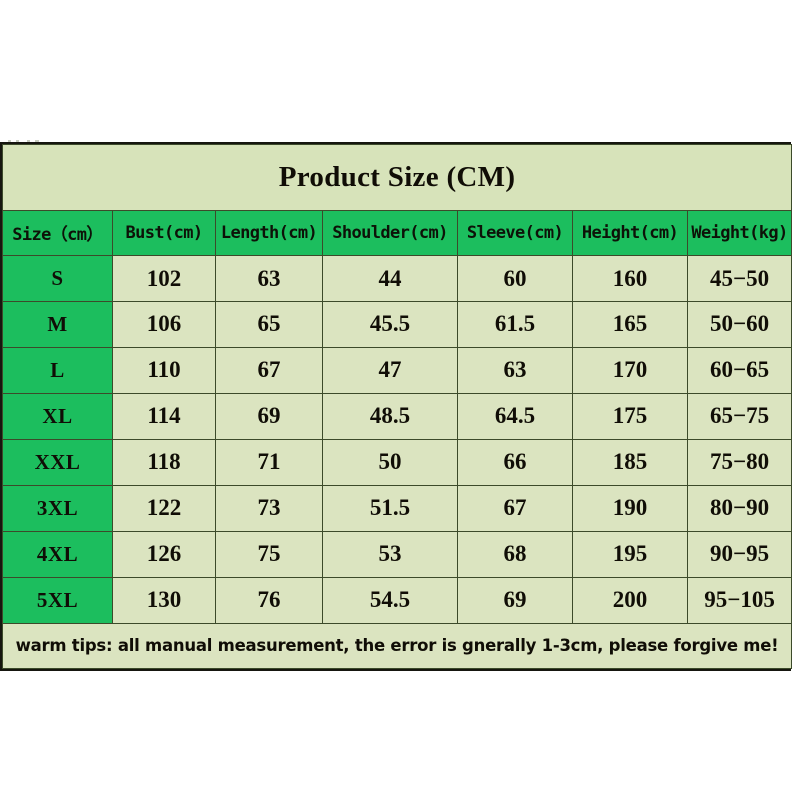 Image resolution: width=800 pixels, height=800 pixels. Describe the element at coordinates (390, 462) in the screenshot. I see `cell-shoulder: 50` at that location.